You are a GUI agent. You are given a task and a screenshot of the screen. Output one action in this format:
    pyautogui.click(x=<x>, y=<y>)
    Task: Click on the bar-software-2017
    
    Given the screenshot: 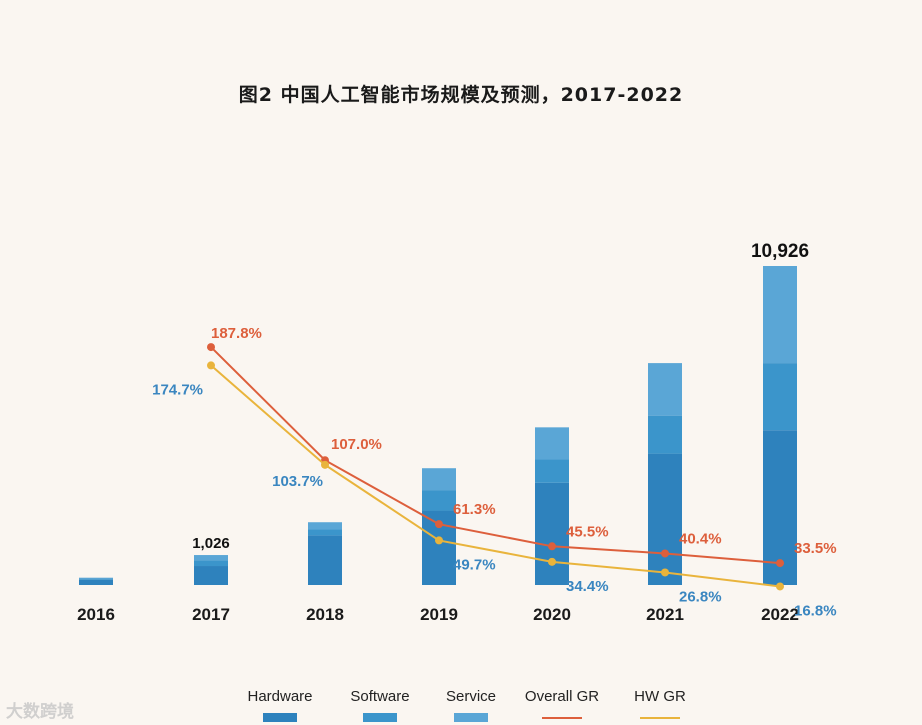 What is the action you would take?
    pyautogui.click(x=211, y=563)
    